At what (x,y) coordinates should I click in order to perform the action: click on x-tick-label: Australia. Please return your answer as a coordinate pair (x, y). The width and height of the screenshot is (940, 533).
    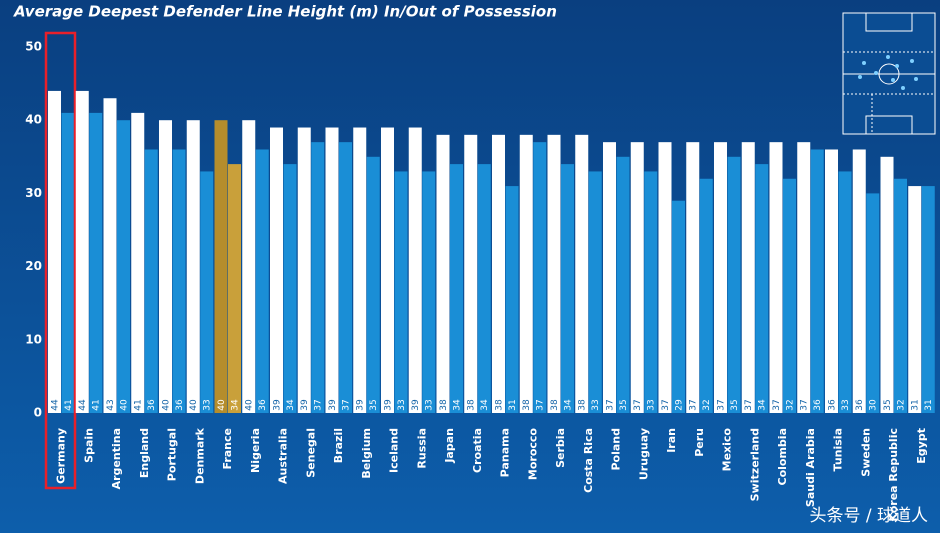
    Looking at the image, I should click on (283, 456).